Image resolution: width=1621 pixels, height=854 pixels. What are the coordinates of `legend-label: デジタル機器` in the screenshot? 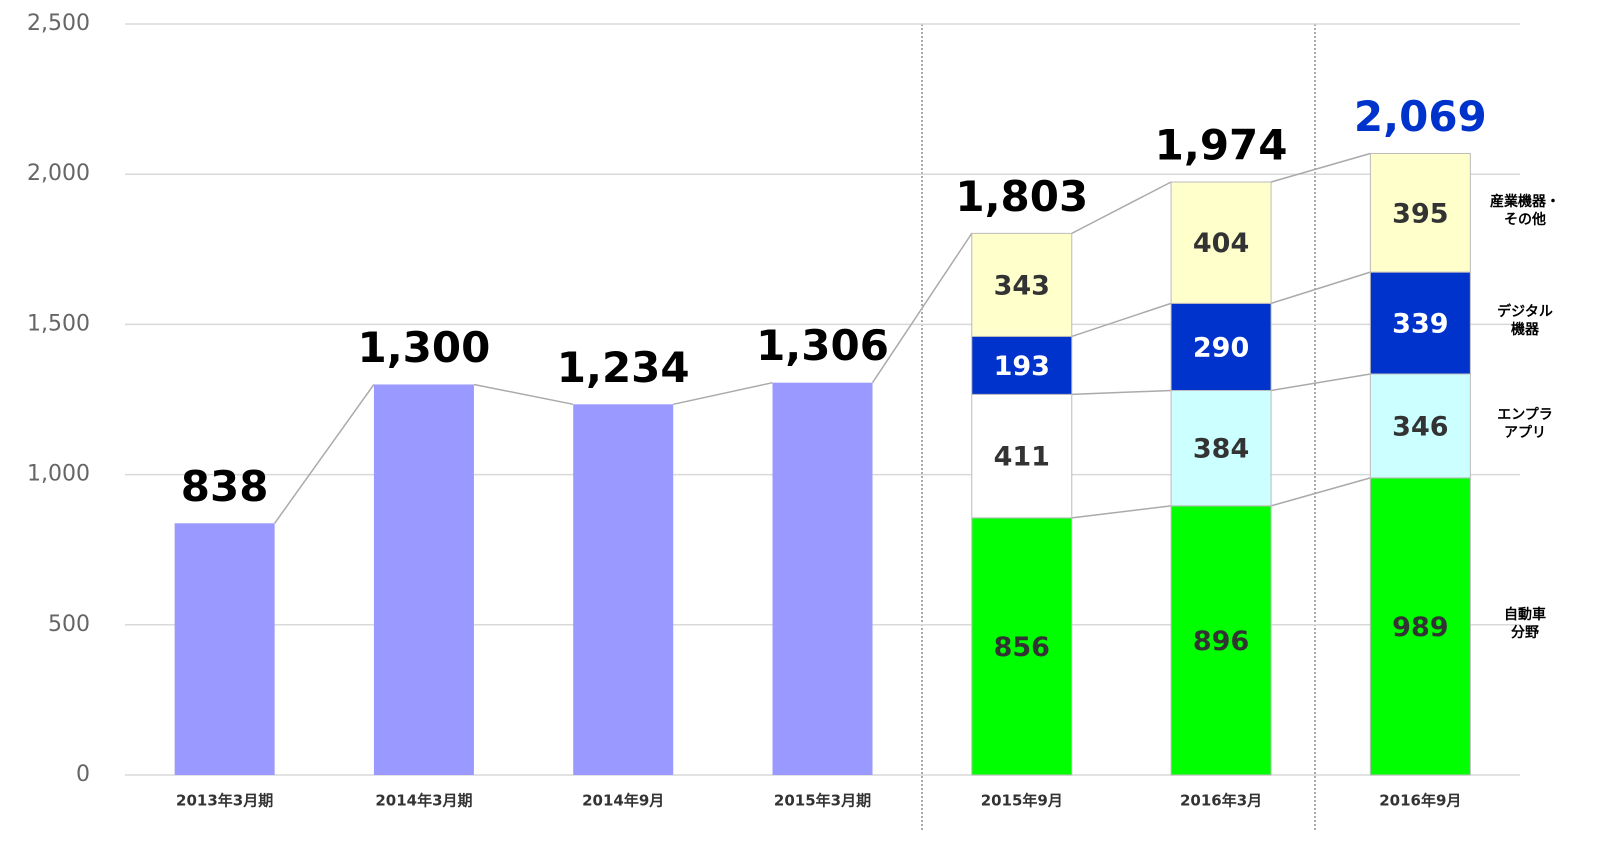 It's located at (1525, 321).